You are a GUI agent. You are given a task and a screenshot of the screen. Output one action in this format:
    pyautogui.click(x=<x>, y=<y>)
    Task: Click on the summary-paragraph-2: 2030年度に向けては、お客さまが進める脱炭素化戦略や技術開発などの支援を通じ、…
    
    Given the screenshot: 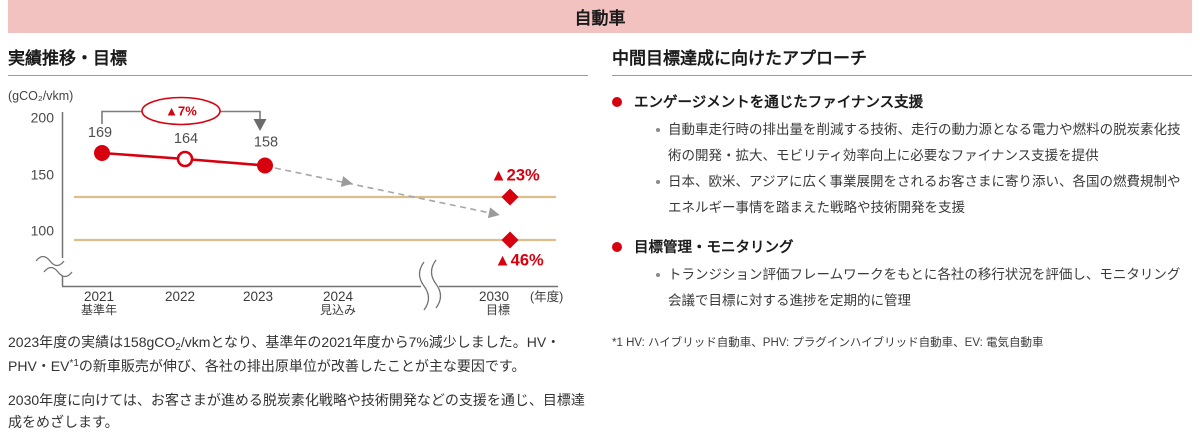 What is the action you would take?
    pyautogui.click(x=296, y=411)
    